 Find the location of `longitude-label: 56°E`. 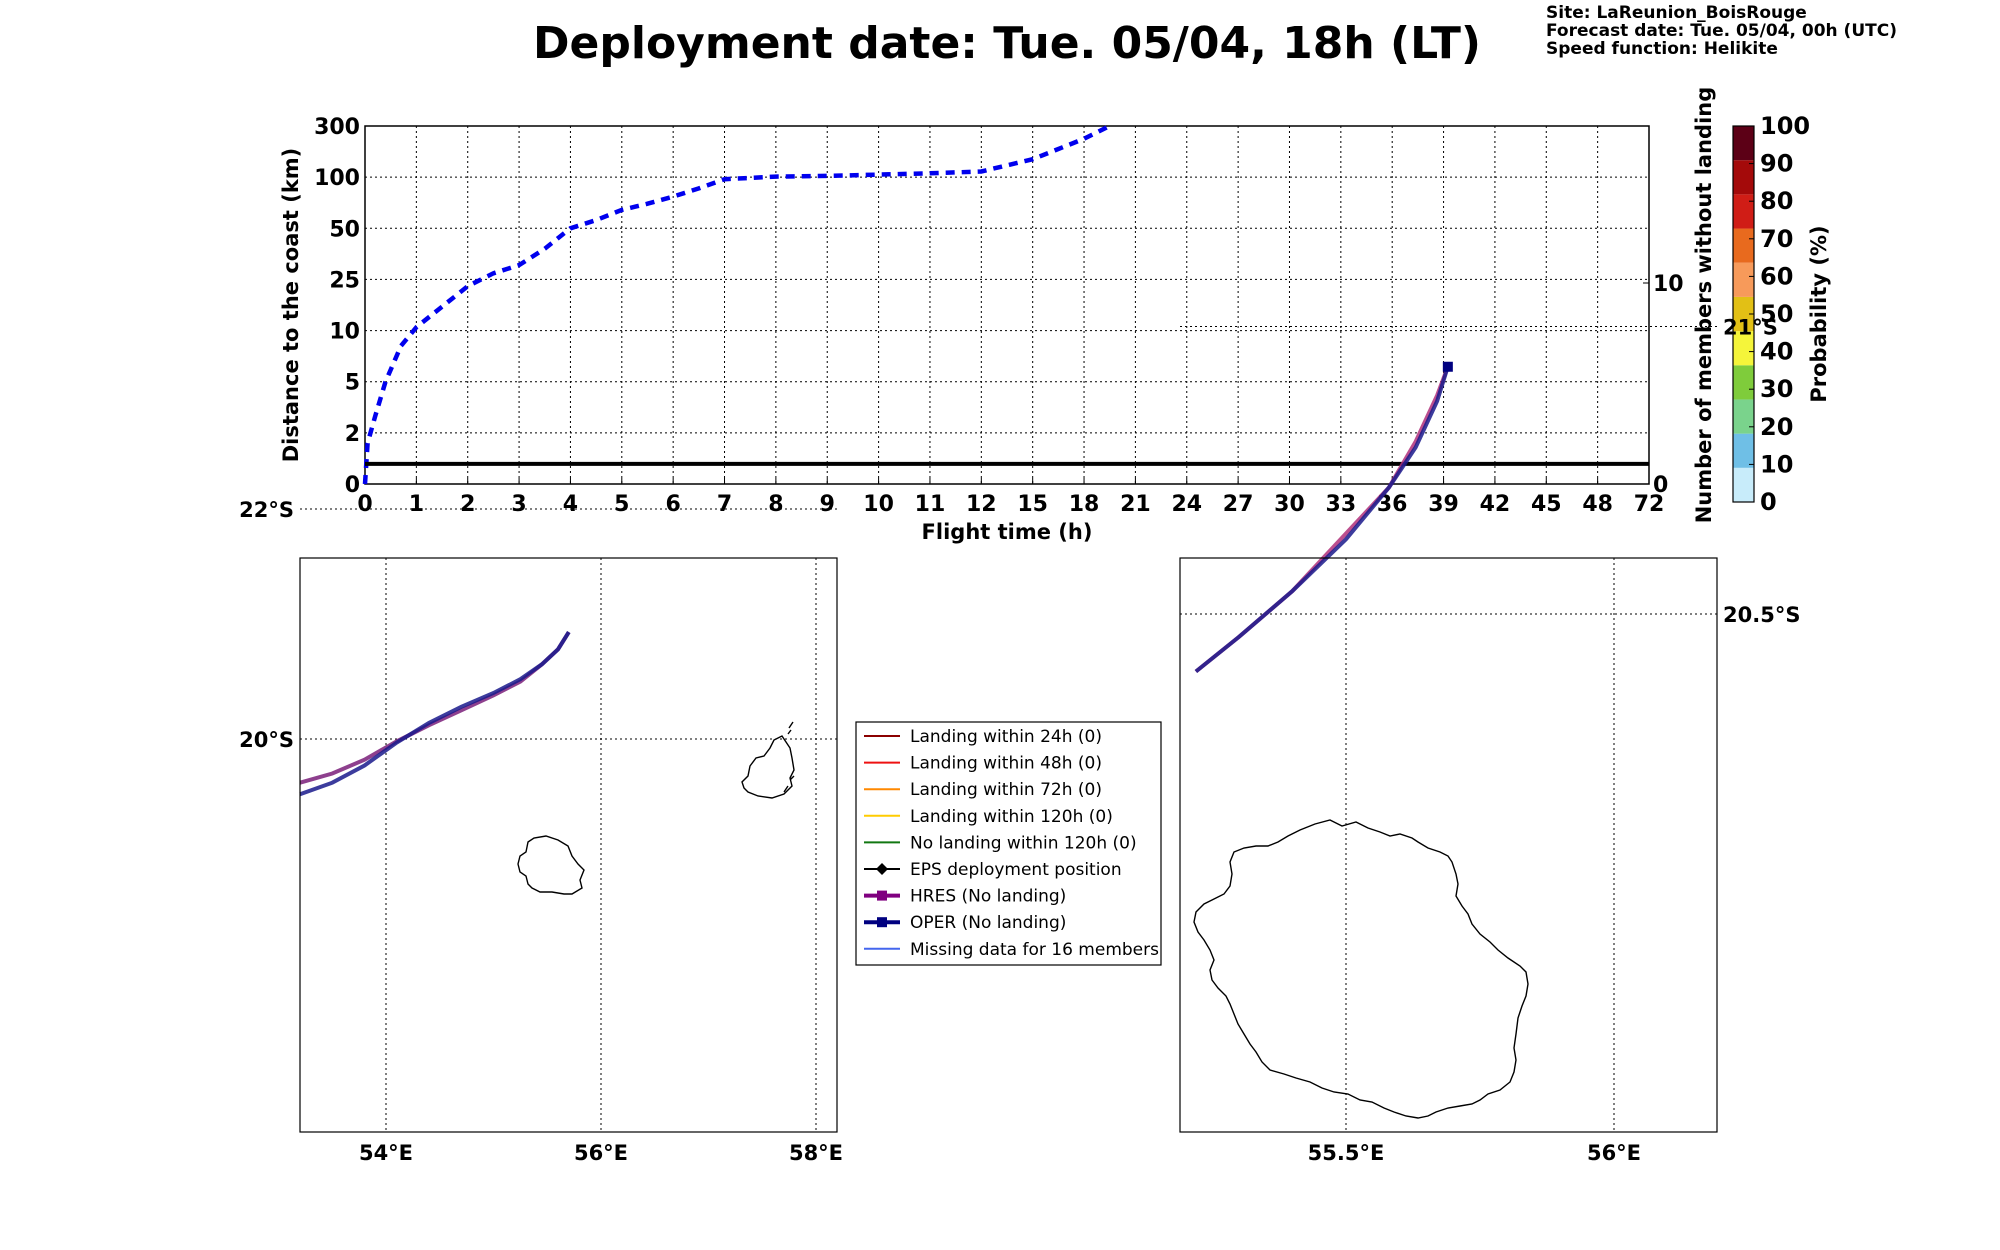

longitude-label: 56°E is located at coordinates (601, 1153).